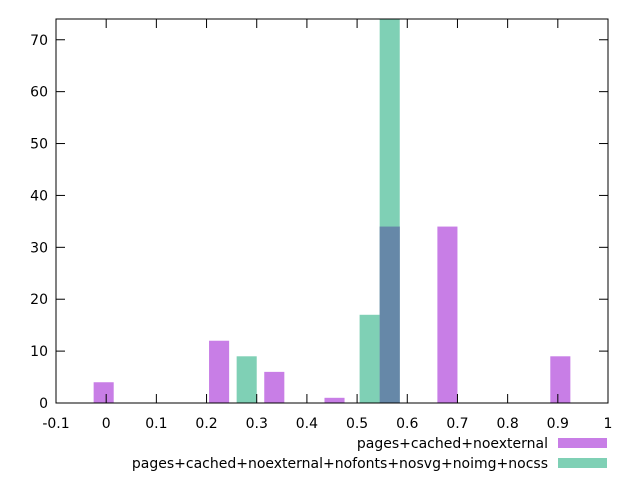 Image resolution: width=640 pixels, height=480 pixels. What do you see at coordinates (106, 424) in the screenshot?
I see `x-tick-label: 0` at bounding box center [106, 424].